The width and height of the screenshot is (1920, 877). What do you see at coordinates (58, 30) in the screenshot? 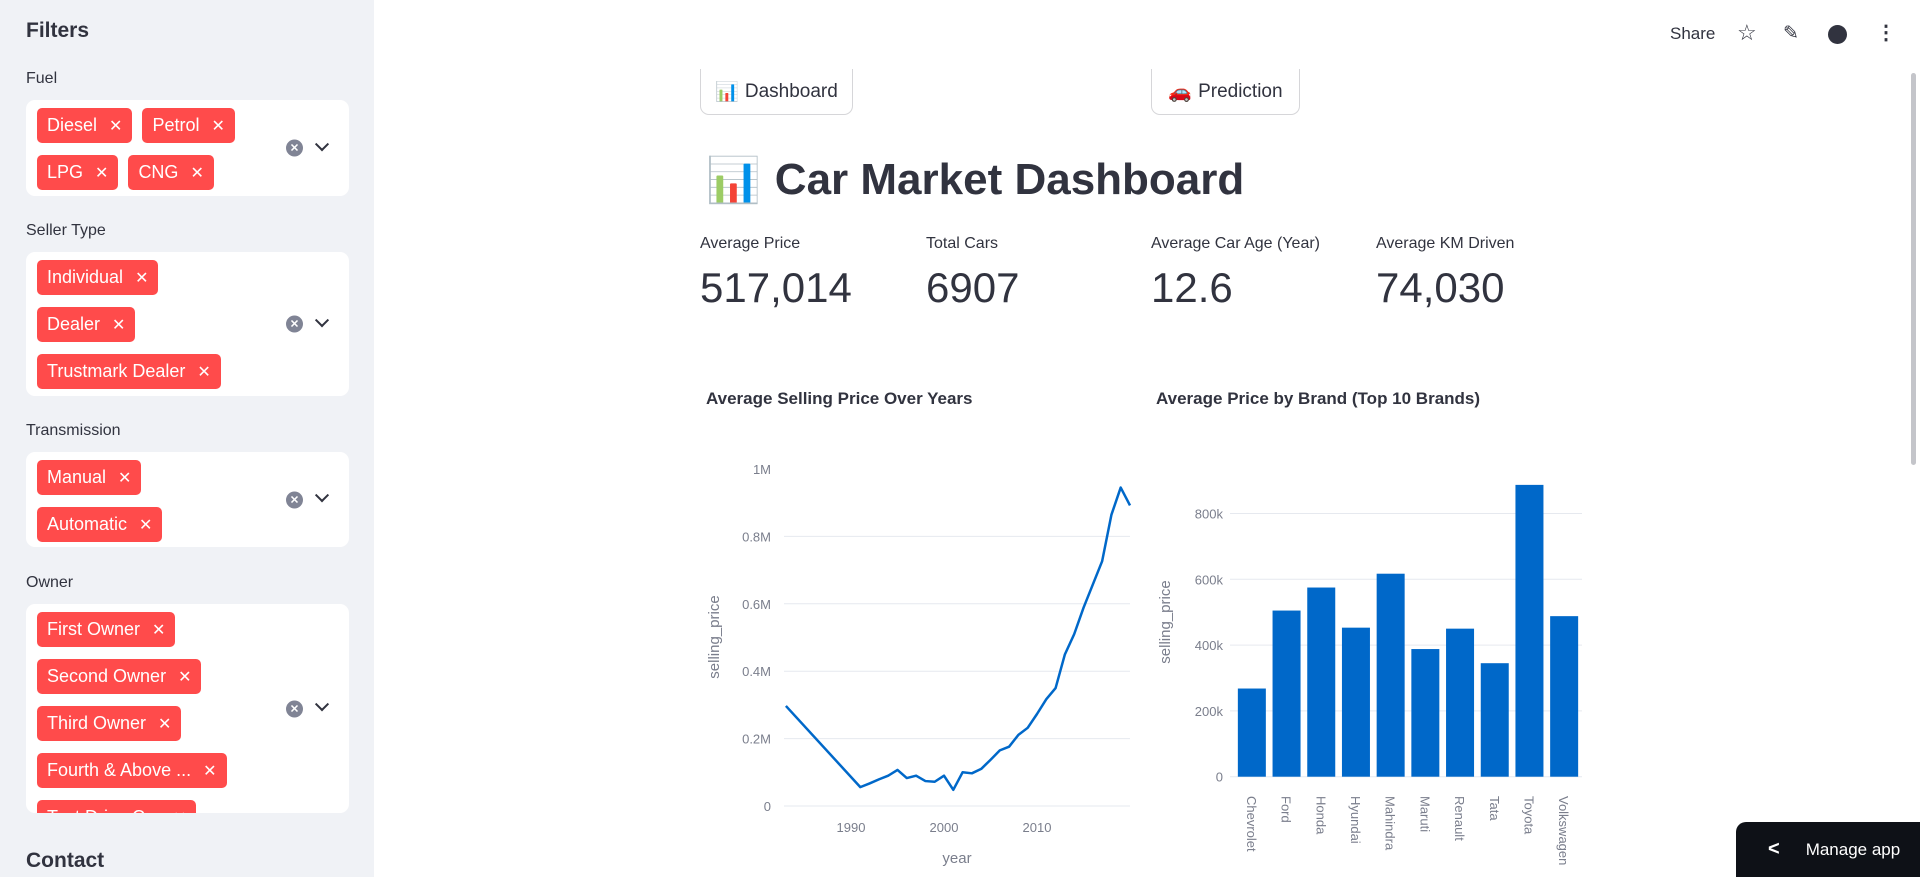
I see `sidebar-title: Filters` at bounding box center [58, 30].